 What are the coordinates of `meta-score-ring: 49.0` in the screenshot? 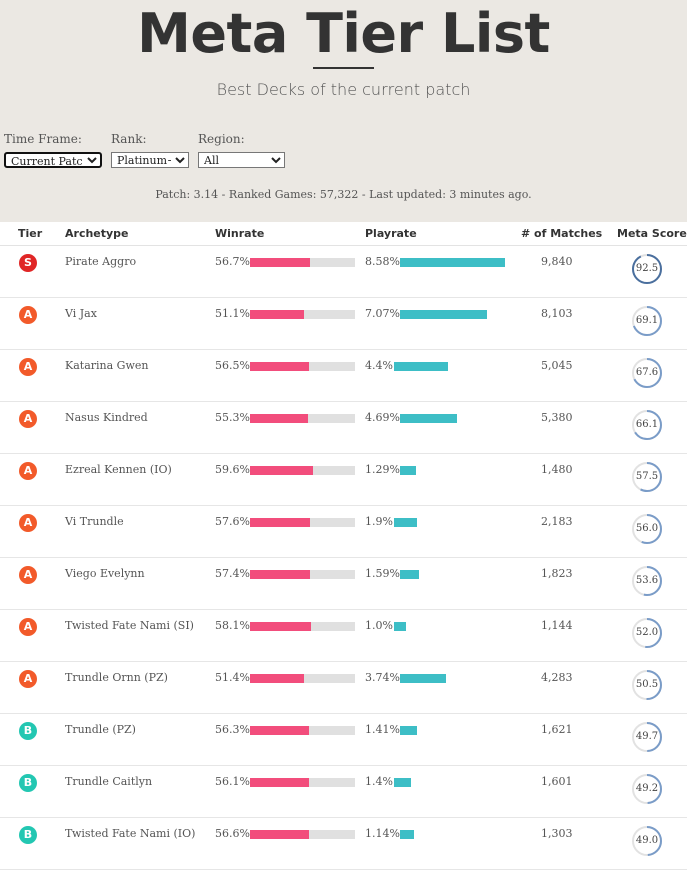 It's located at (647, 841).